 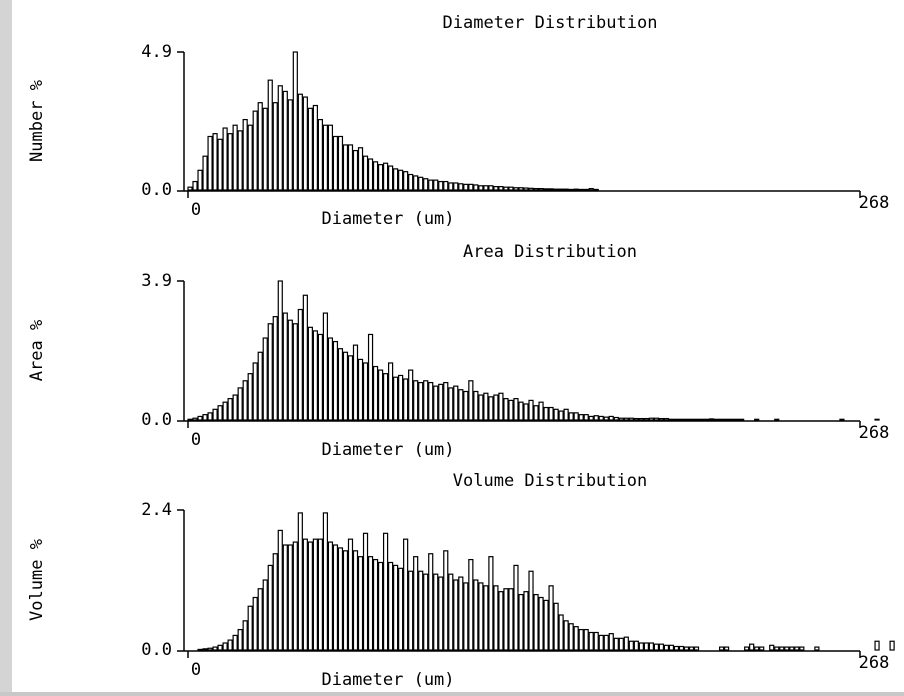 I want to click on number-y-tick-label-max: 4.9, so click(x=156, y=52).